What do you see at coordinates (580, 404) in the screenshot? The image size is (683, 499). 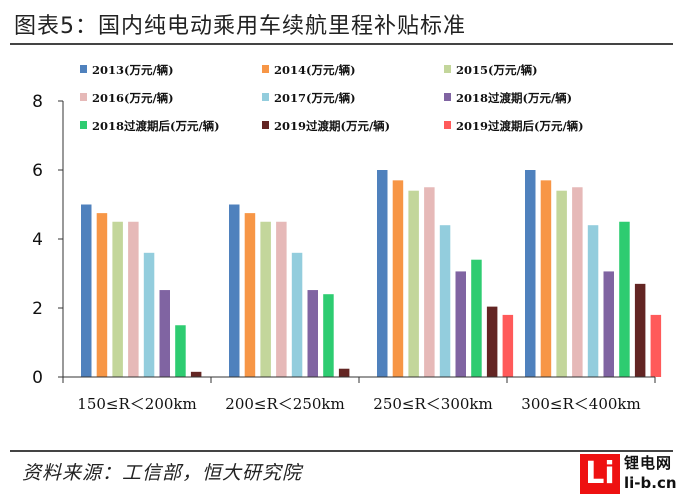 I see `x-tick-label: 300≤R＜400km` at bounding box center [580, 404].